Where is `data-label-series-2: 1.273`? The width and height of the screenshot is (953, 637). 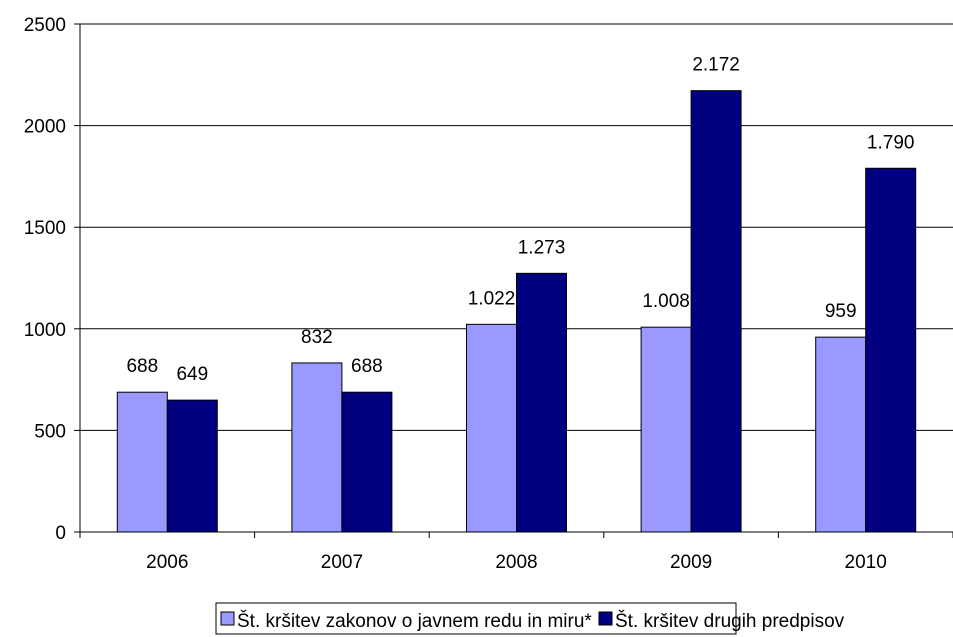 data-label-series-2: 1.273 is located at coordinates (542, 247).